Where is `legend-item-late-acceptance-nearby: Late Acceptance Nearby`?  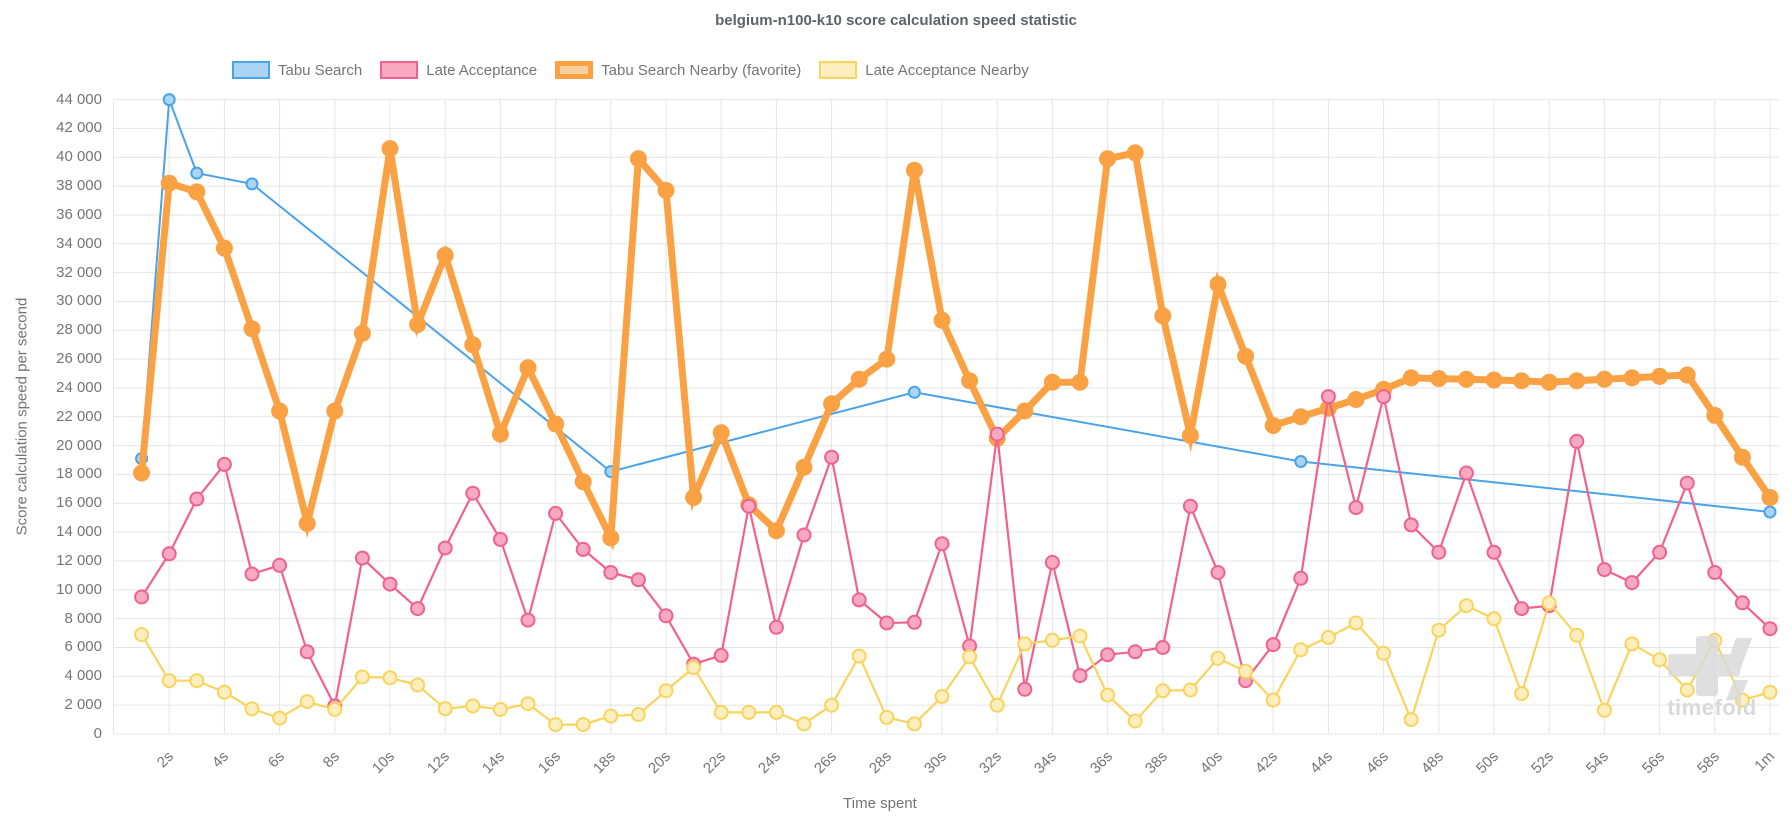
legend-item-late-acceptance-nearby: Late Acceptance Nearby is located at coordinates (924, 70).